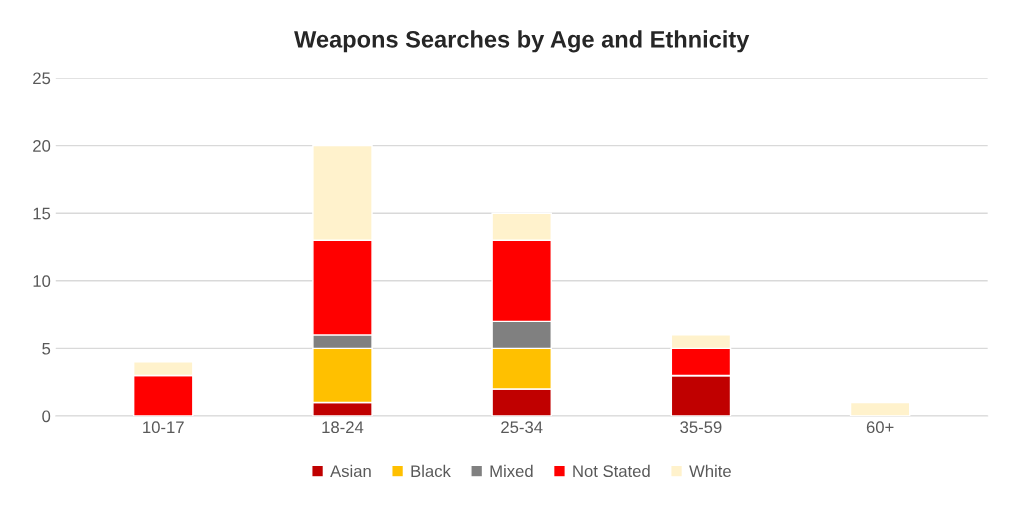 The height and width of the screenshot is (520, 1013). What do you see at coordinates (42, 146) in the screenshot?
I see `y-tick-label: 20` at bounding box center [42, 146].